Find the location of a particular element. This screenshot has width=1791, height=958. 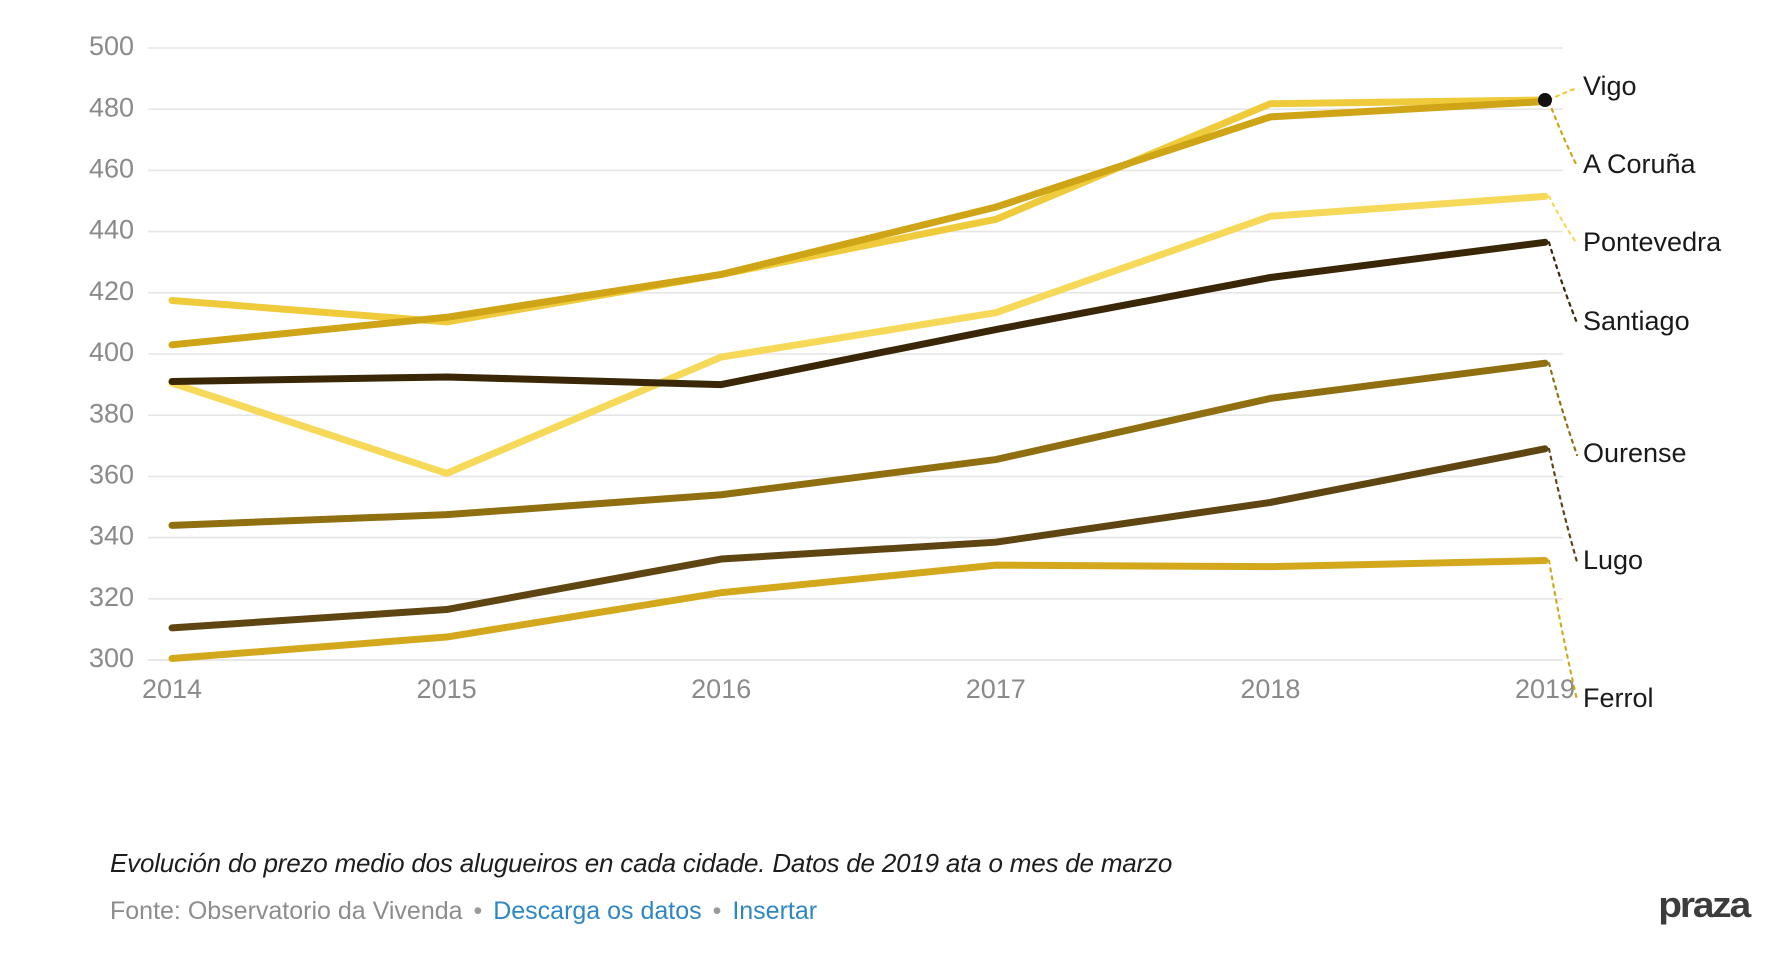

y-axis-tick-label: 480 is located at coordinates (111, 107).